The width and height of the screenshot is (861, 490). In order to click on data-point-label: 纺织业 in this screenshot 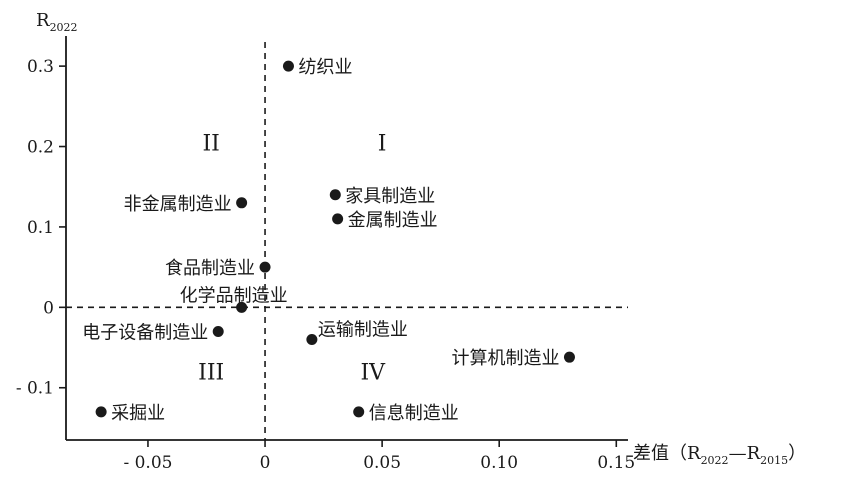, I will do `click(325, 67)`.